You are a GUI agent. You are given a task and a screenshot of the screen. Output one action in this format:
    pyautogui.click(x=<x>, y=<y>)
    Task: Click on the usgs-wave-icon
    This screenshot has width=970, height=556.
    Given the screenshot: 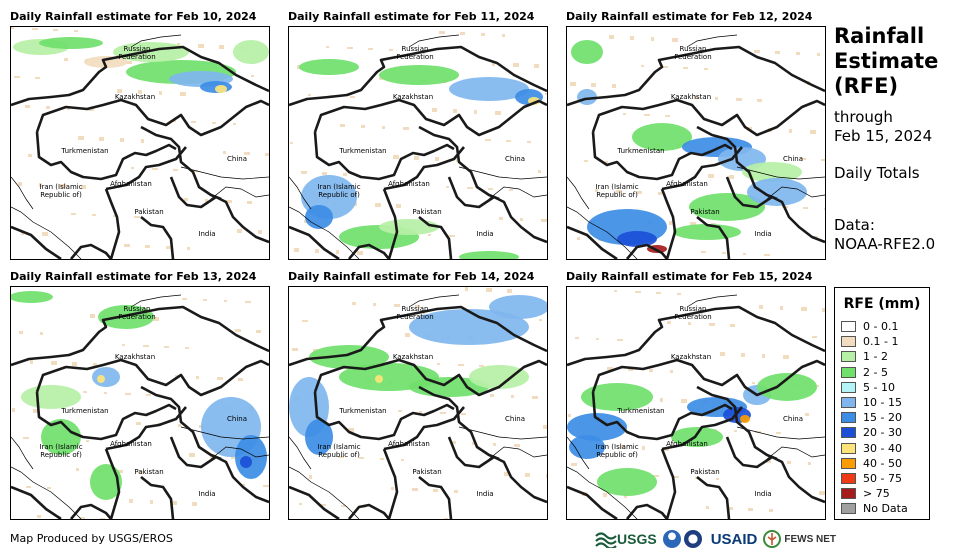 What is the action you would take?
    pyautogui.click(x=606, y=540)
    